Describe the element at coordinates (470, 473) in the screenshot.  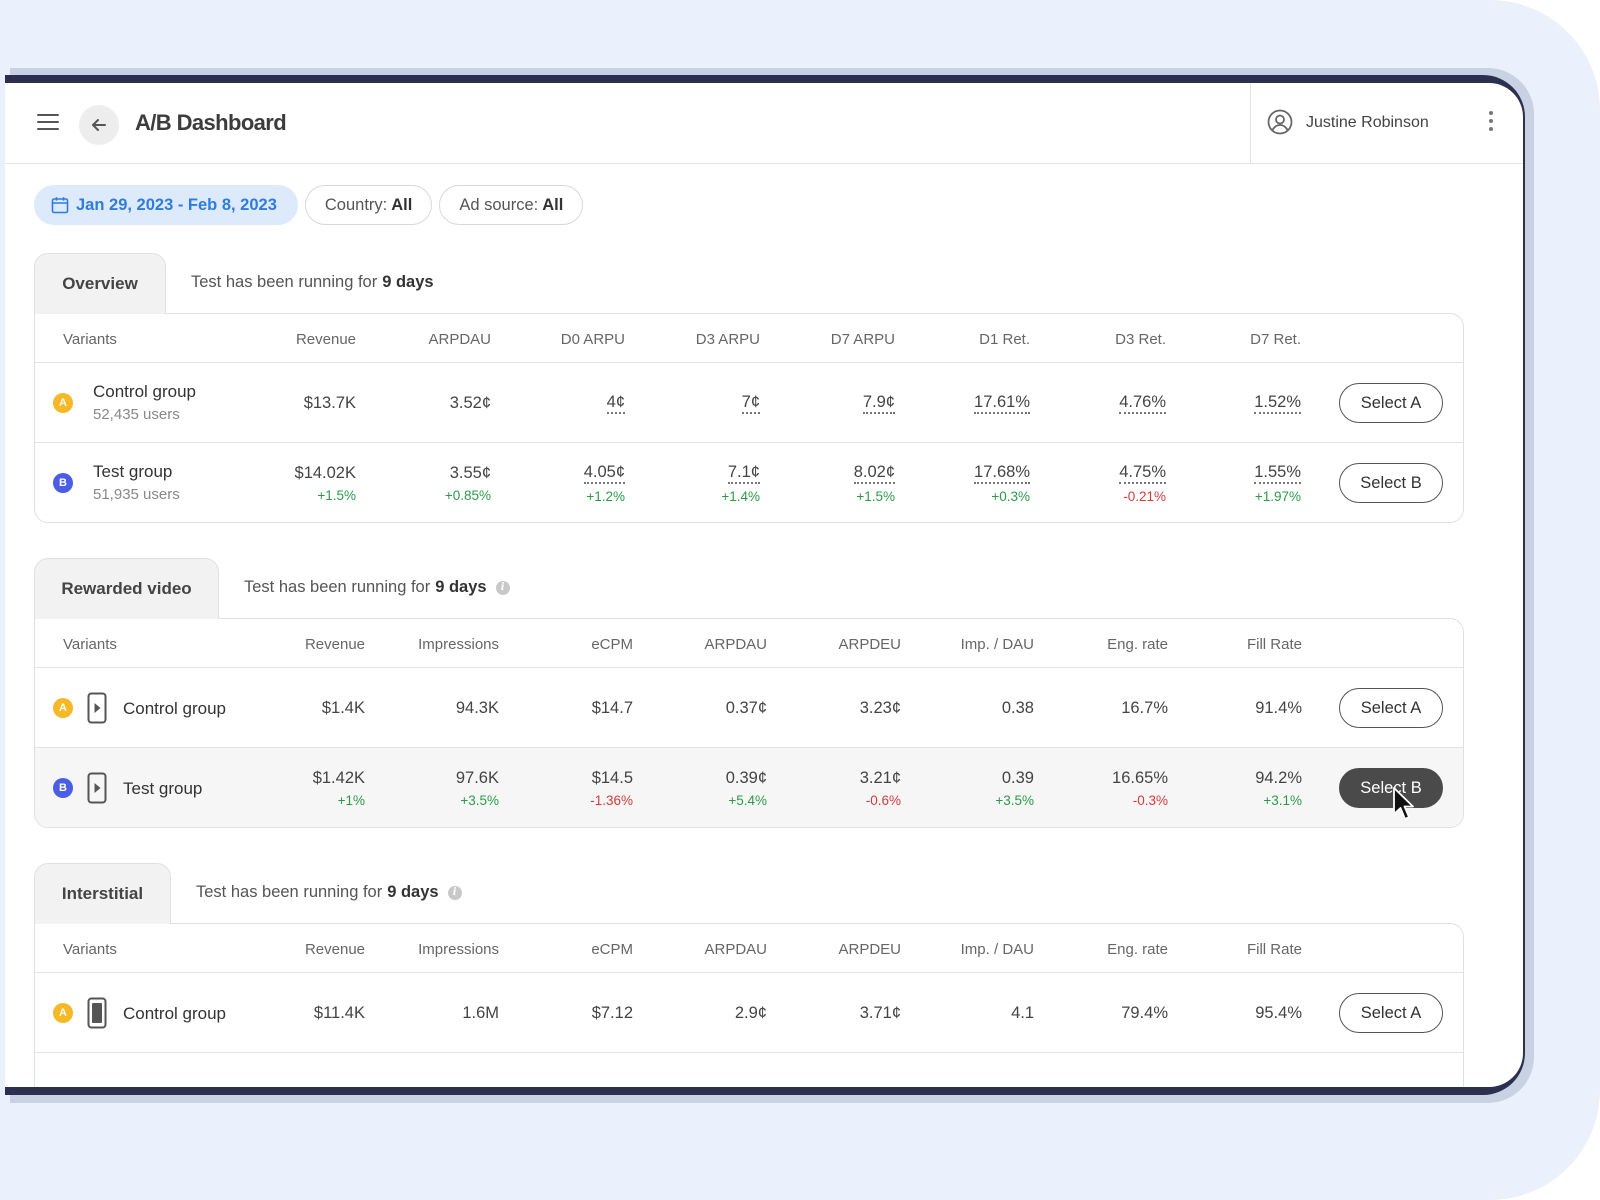
I see `value: 3.55¢` at that location.